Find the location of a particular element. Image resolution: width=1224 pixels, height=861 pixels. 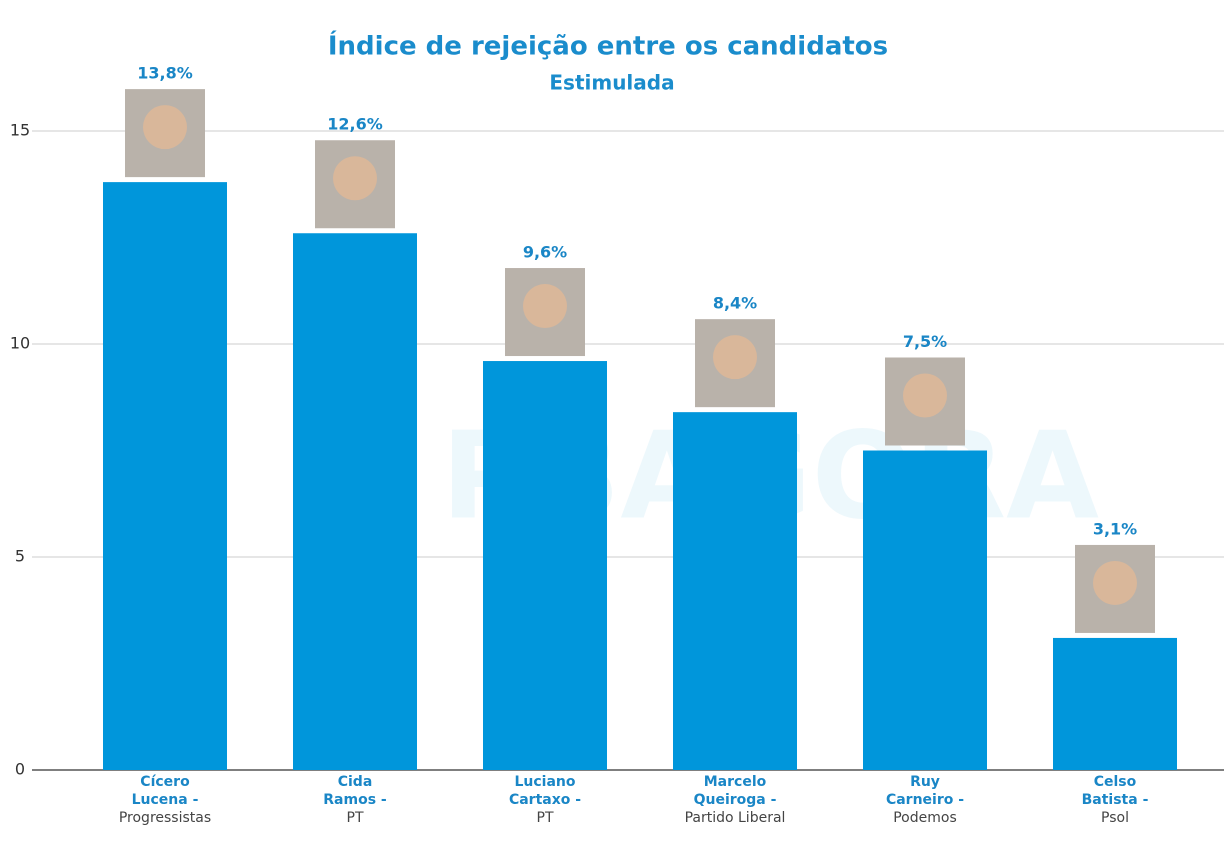

value-label: 13,8% is located at coordinates (165, 73).